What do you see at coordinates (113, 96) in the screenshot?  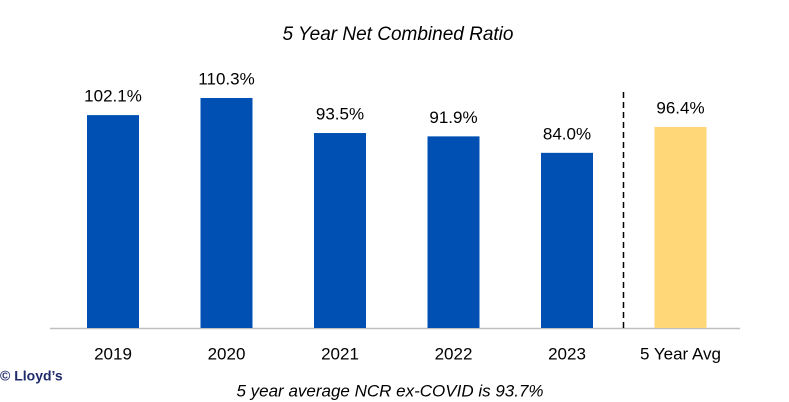 I see `value-label: 102.1%` at bounding box center [113, 96].